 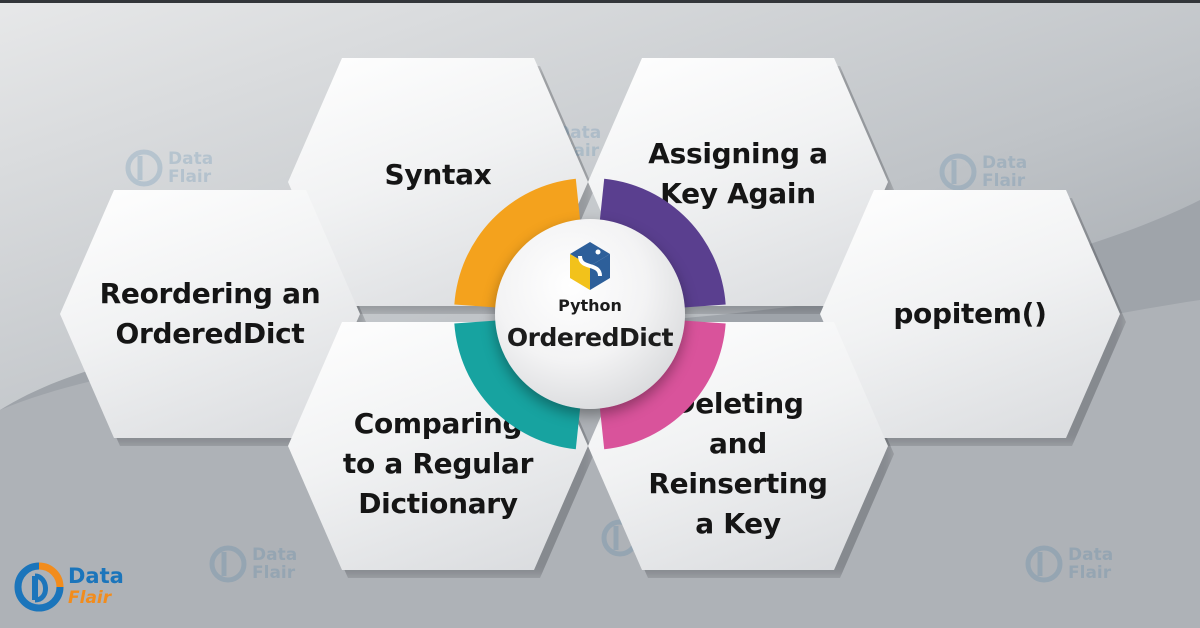 I want to click on ring-segment-purple, so click(x=662, y=243).